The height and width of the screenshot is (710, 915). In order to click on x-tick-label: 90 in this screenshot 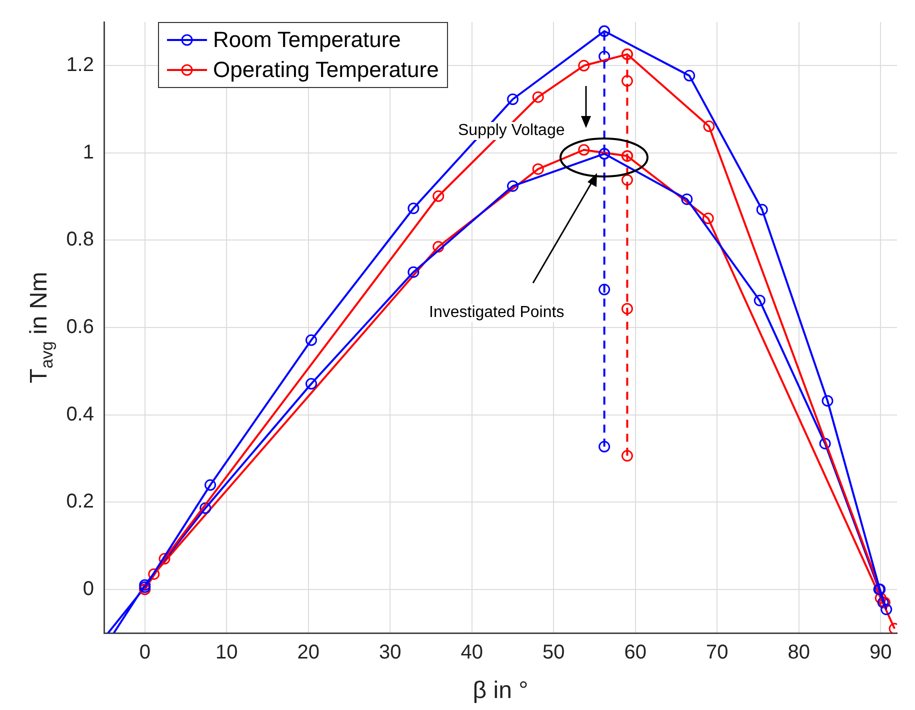, I will do `click(881, 653)`.